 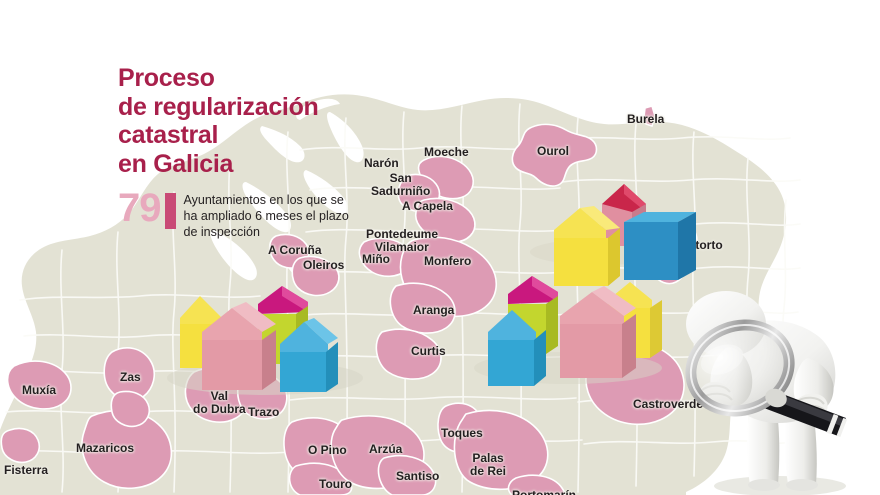 I want to click on muni-touro, so click(x=320, y=478).